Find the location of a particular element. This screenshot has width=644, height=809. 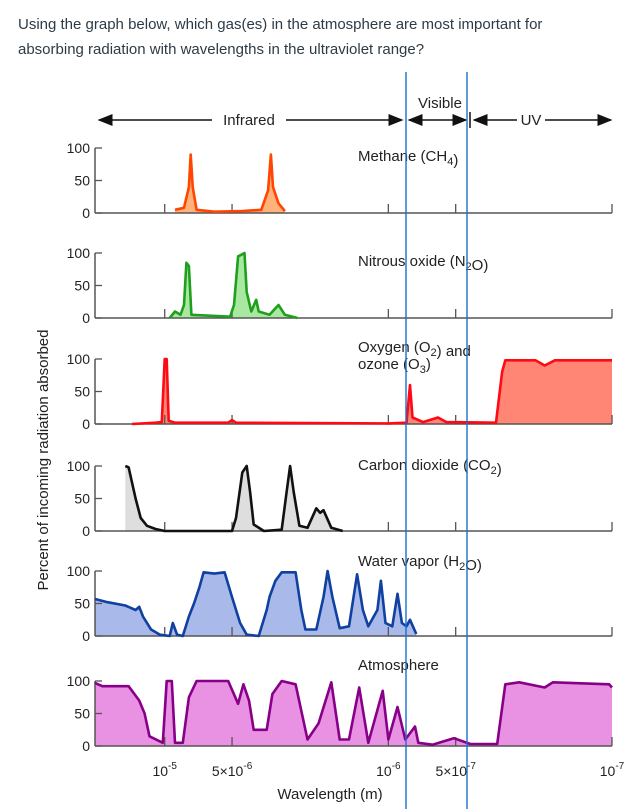

y-axis-label: Percent of incoming radiation absorbed is located at coordinates (43, 460).